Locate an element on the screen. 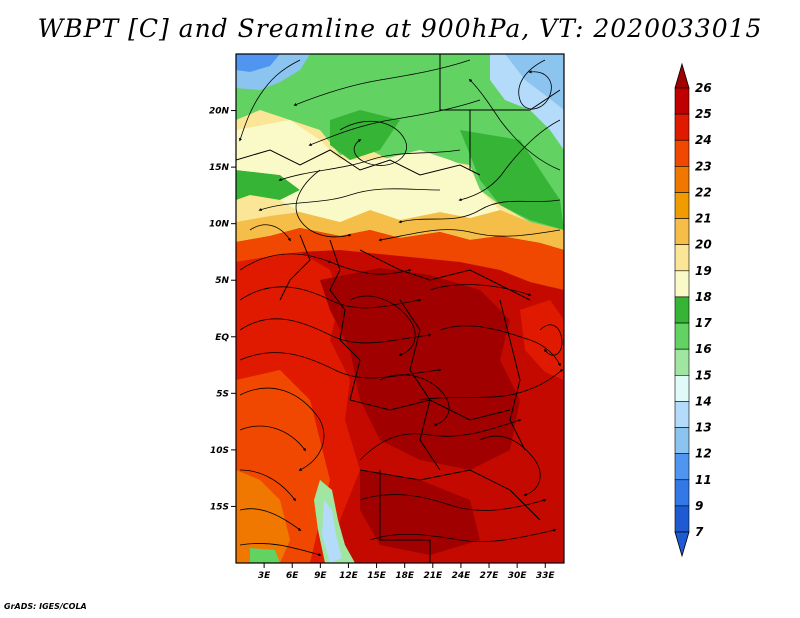 This screenshot has height=618, width=800. colorbar-label: 9 is located at coordinates (699, 506).